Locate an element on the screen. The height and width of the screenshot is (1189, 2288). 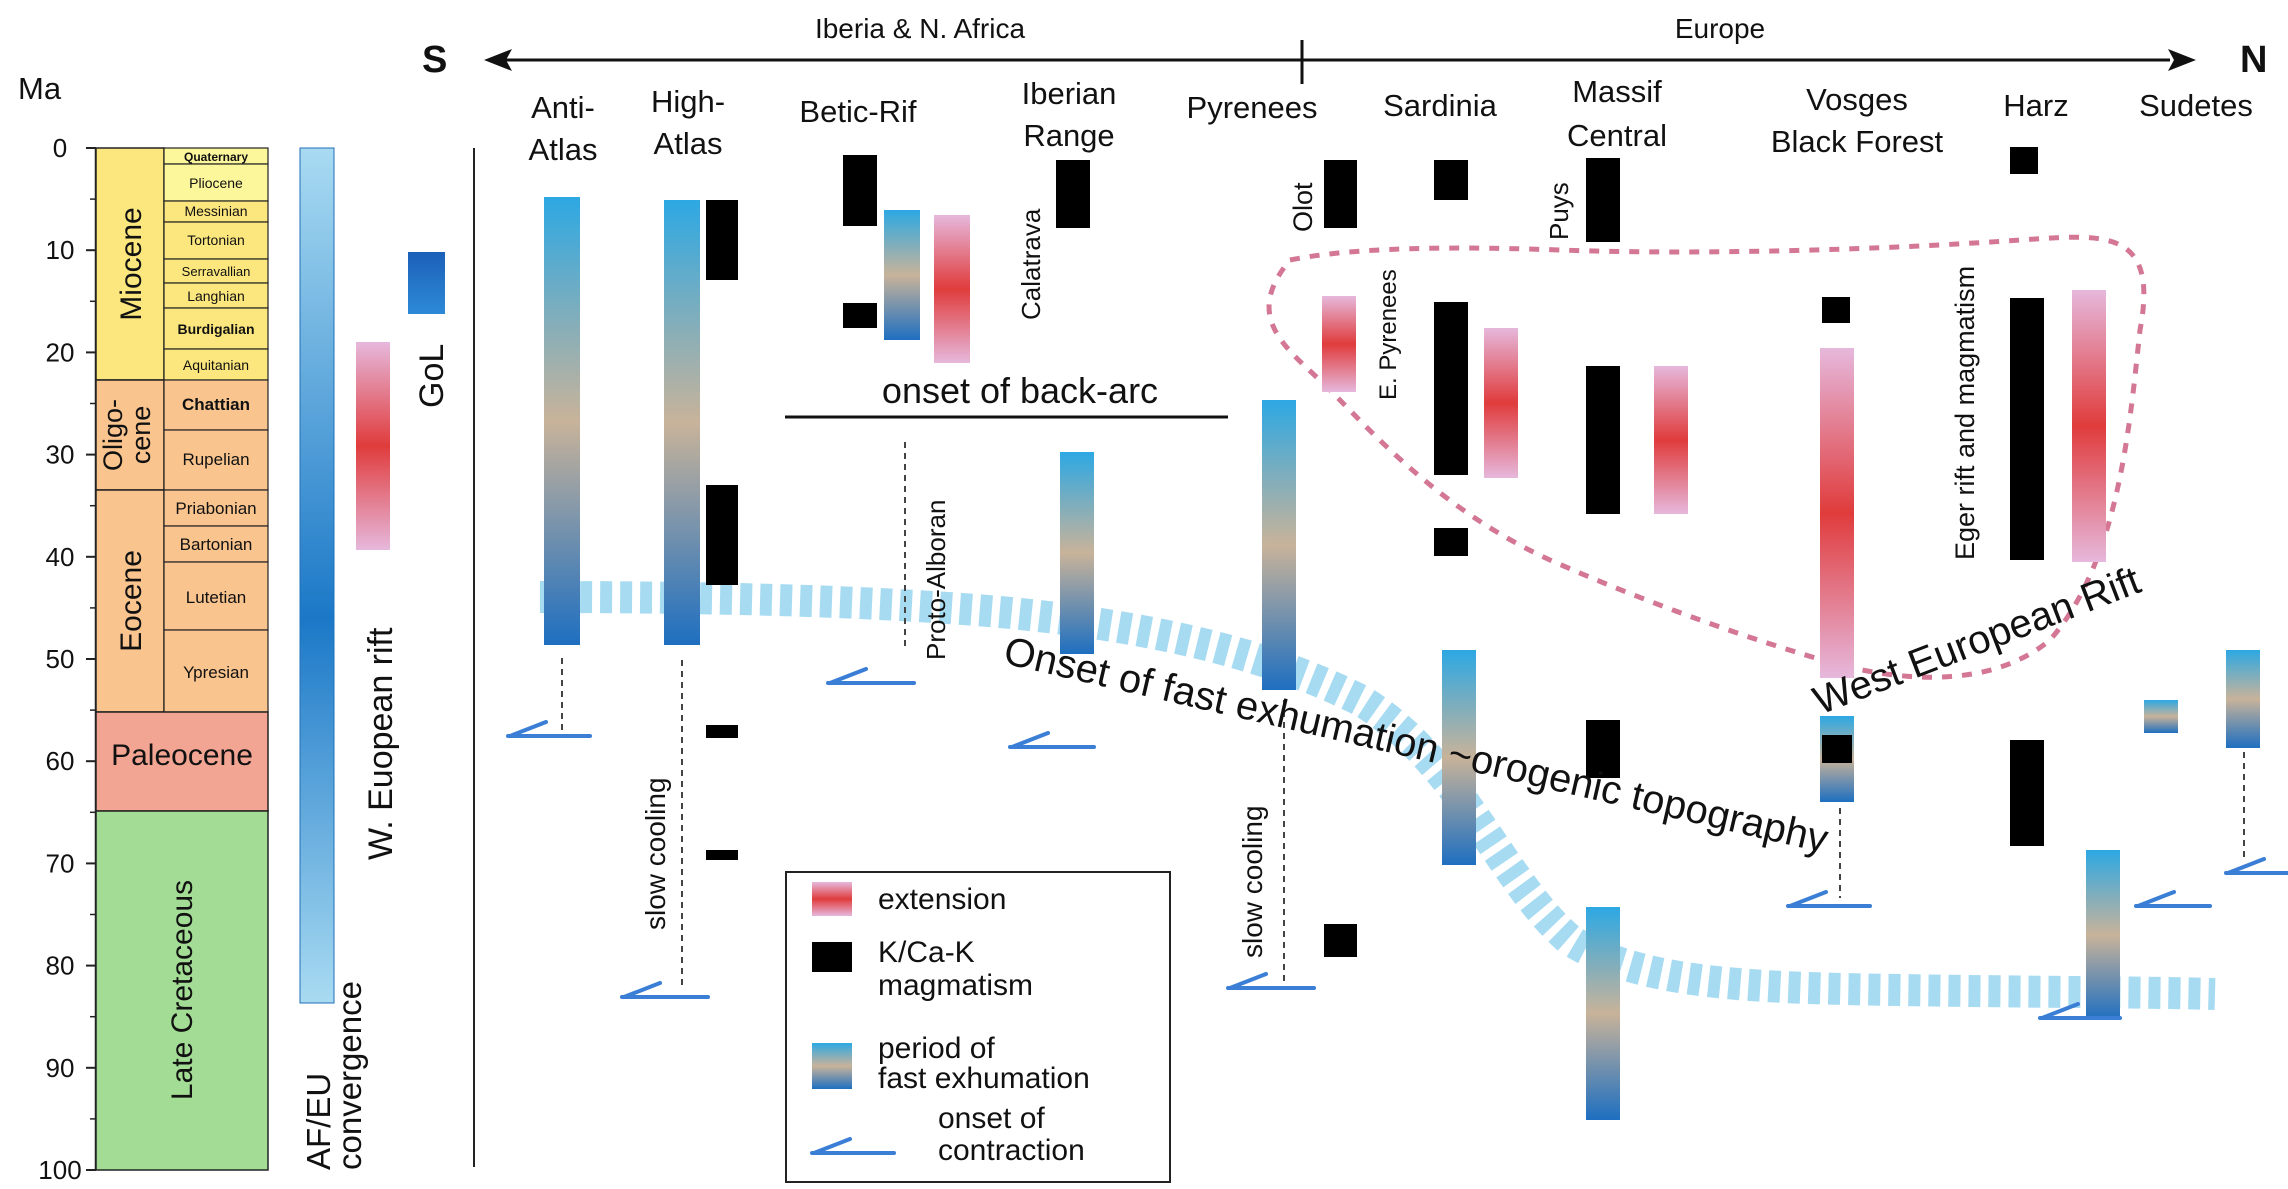
oligocene-block is located at coordinates (130, 435).